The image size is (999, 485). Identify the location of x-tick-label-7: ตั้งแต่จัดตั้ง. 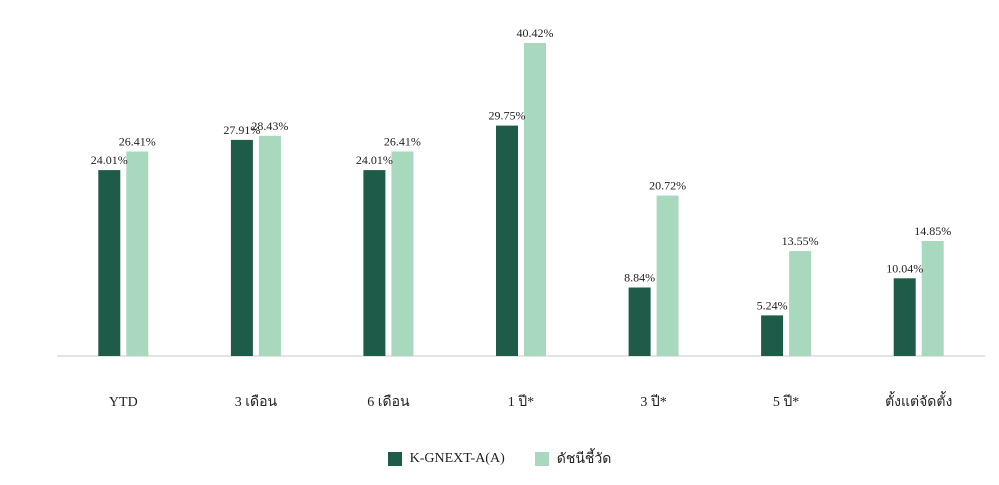
(918, 400).